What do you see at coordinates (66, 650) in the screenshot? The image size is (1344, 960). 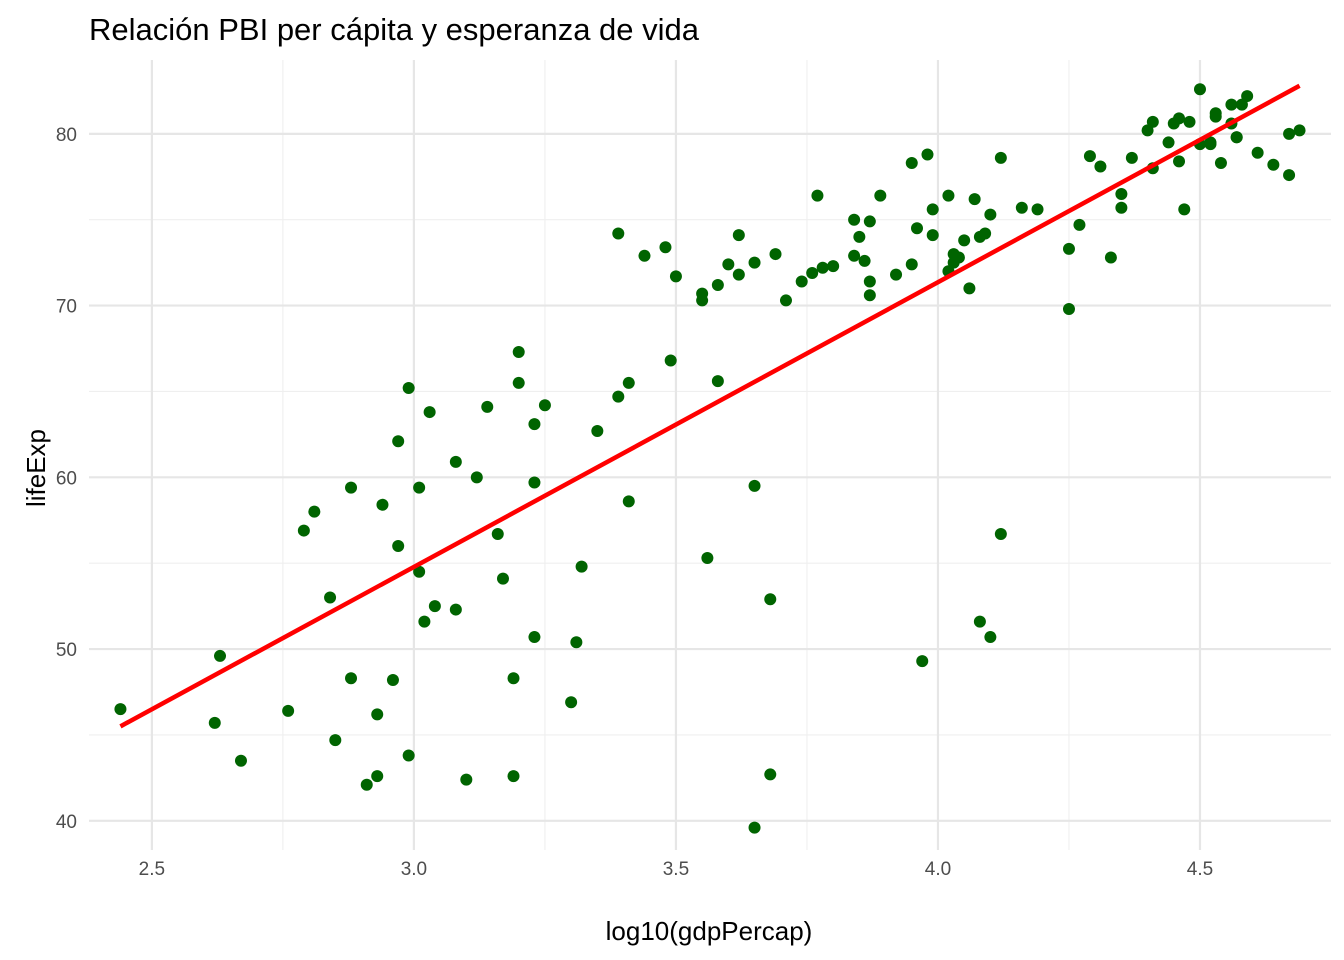 I see `y-tick-label: 50` at bounding box center [66, 650].